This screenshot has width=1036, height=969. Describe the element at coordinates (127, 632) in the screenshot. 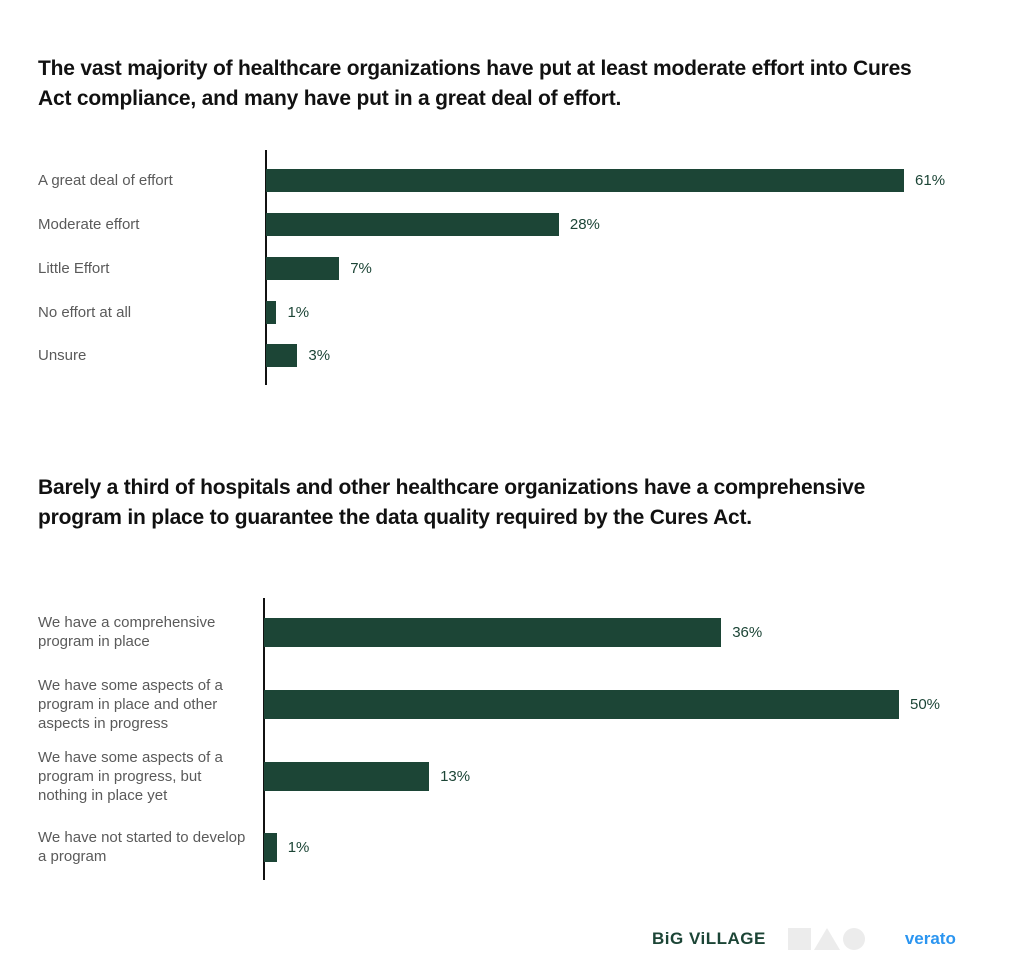

I see `category-label: We have a comprehensive program in place` at that location.